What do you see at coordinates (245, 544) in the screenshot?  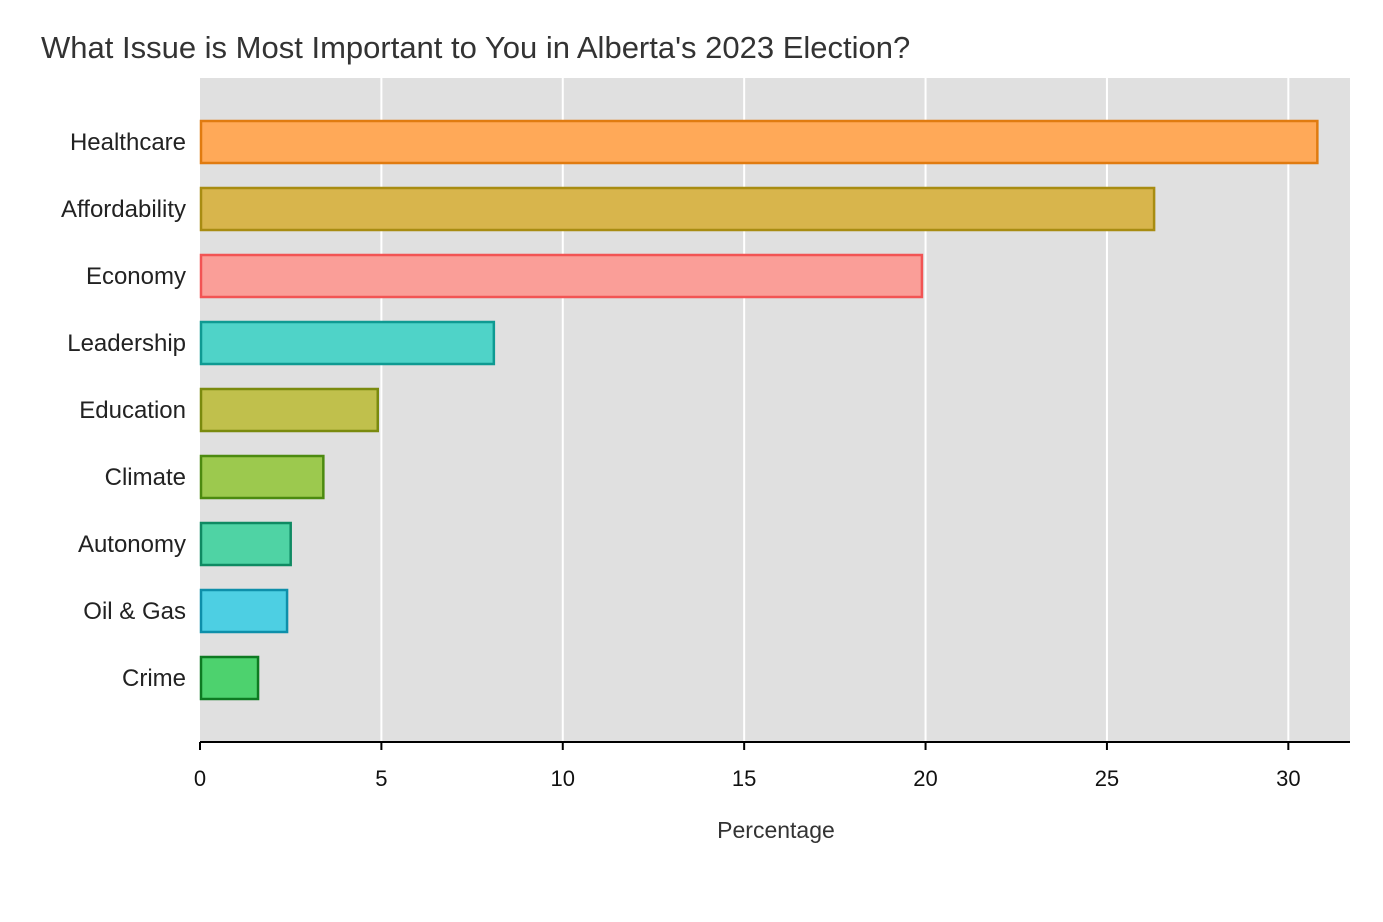 I see `bar-autonomy` at bounding box center [245, 544].